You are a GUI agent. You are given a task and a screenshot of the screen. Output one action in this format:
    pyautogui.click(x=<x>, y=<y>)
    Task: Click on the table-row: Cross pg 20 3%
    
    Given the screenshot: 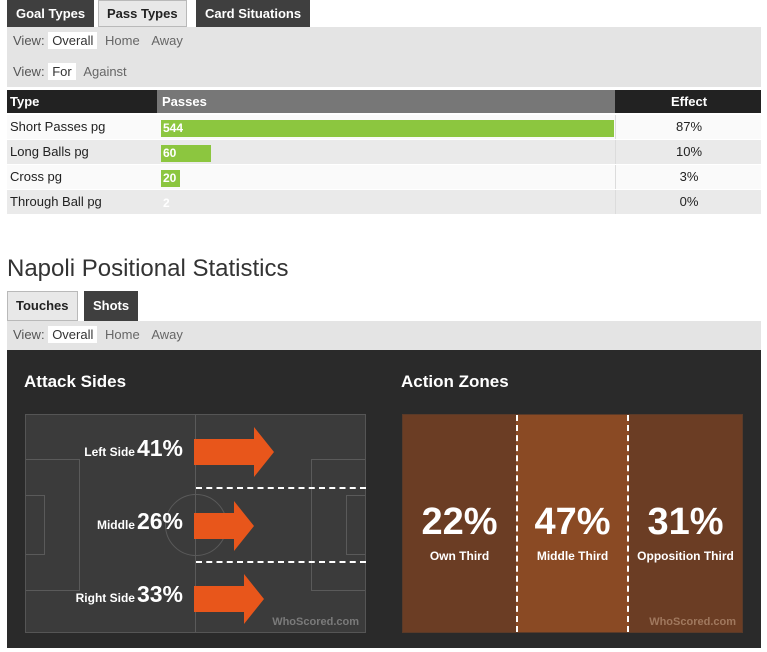 What is the action you would take?
    pyautogui.click(x=384, y=177)
    